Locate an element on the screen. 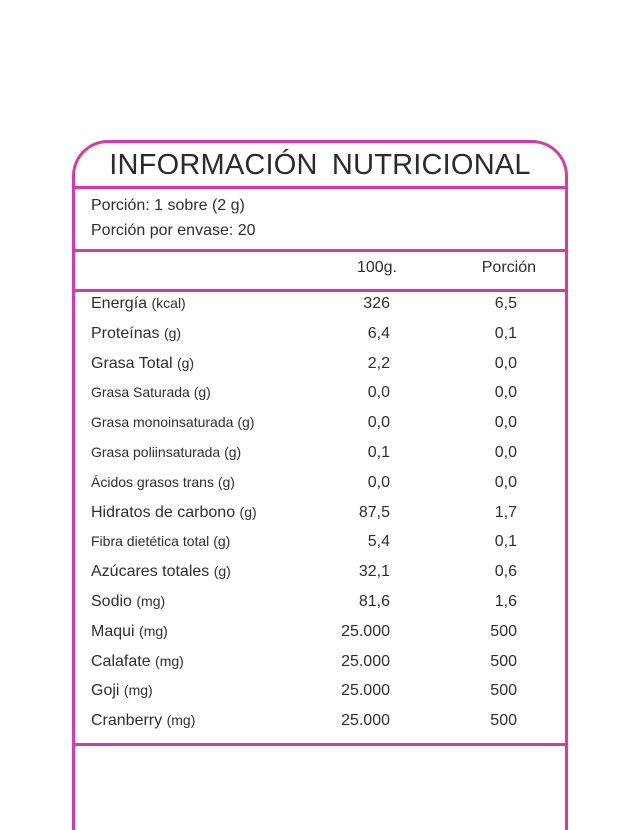 The height and width of the screenshot is (830, 635). value-100g: 0,1 is located at coordinates (378, 452).